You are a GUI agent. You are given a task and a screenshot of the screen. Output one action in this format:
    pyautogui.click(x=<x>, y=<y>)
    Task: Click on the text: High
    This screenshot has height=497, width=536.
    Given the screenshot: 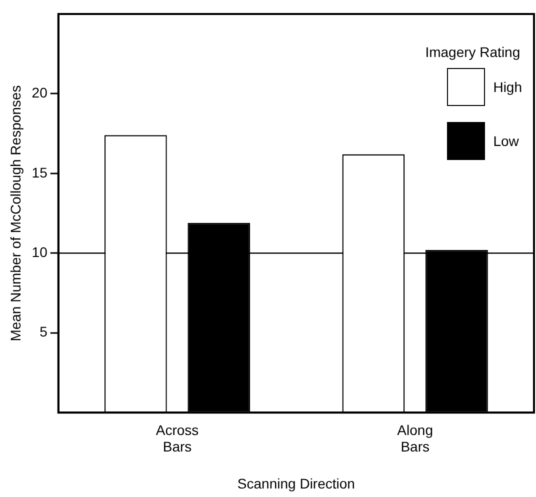 What is the action you would take?
    pyautogui.click(x=507, y=87)
    